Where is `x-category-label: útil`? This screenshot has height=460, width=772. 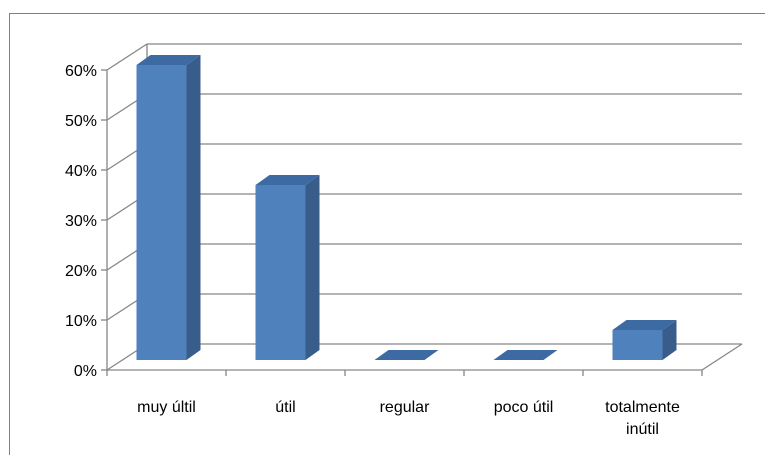
x-category-label: útil is located at coordinates (285, 407).